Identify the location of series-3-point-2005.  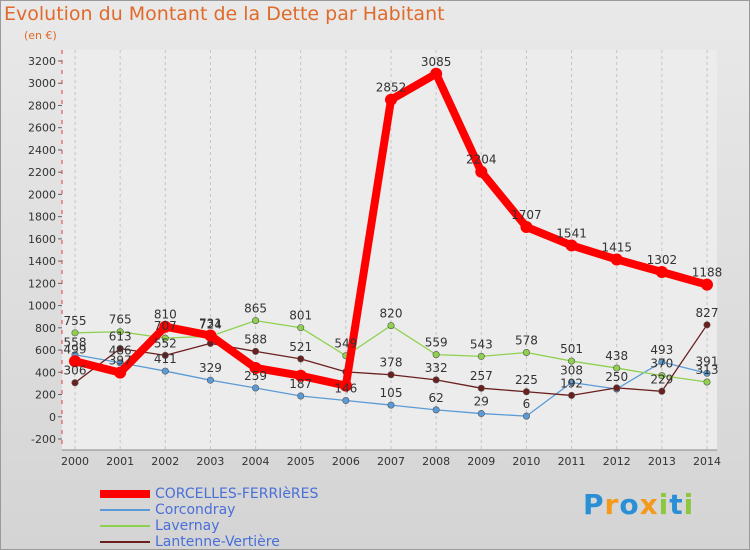
(301, 359).